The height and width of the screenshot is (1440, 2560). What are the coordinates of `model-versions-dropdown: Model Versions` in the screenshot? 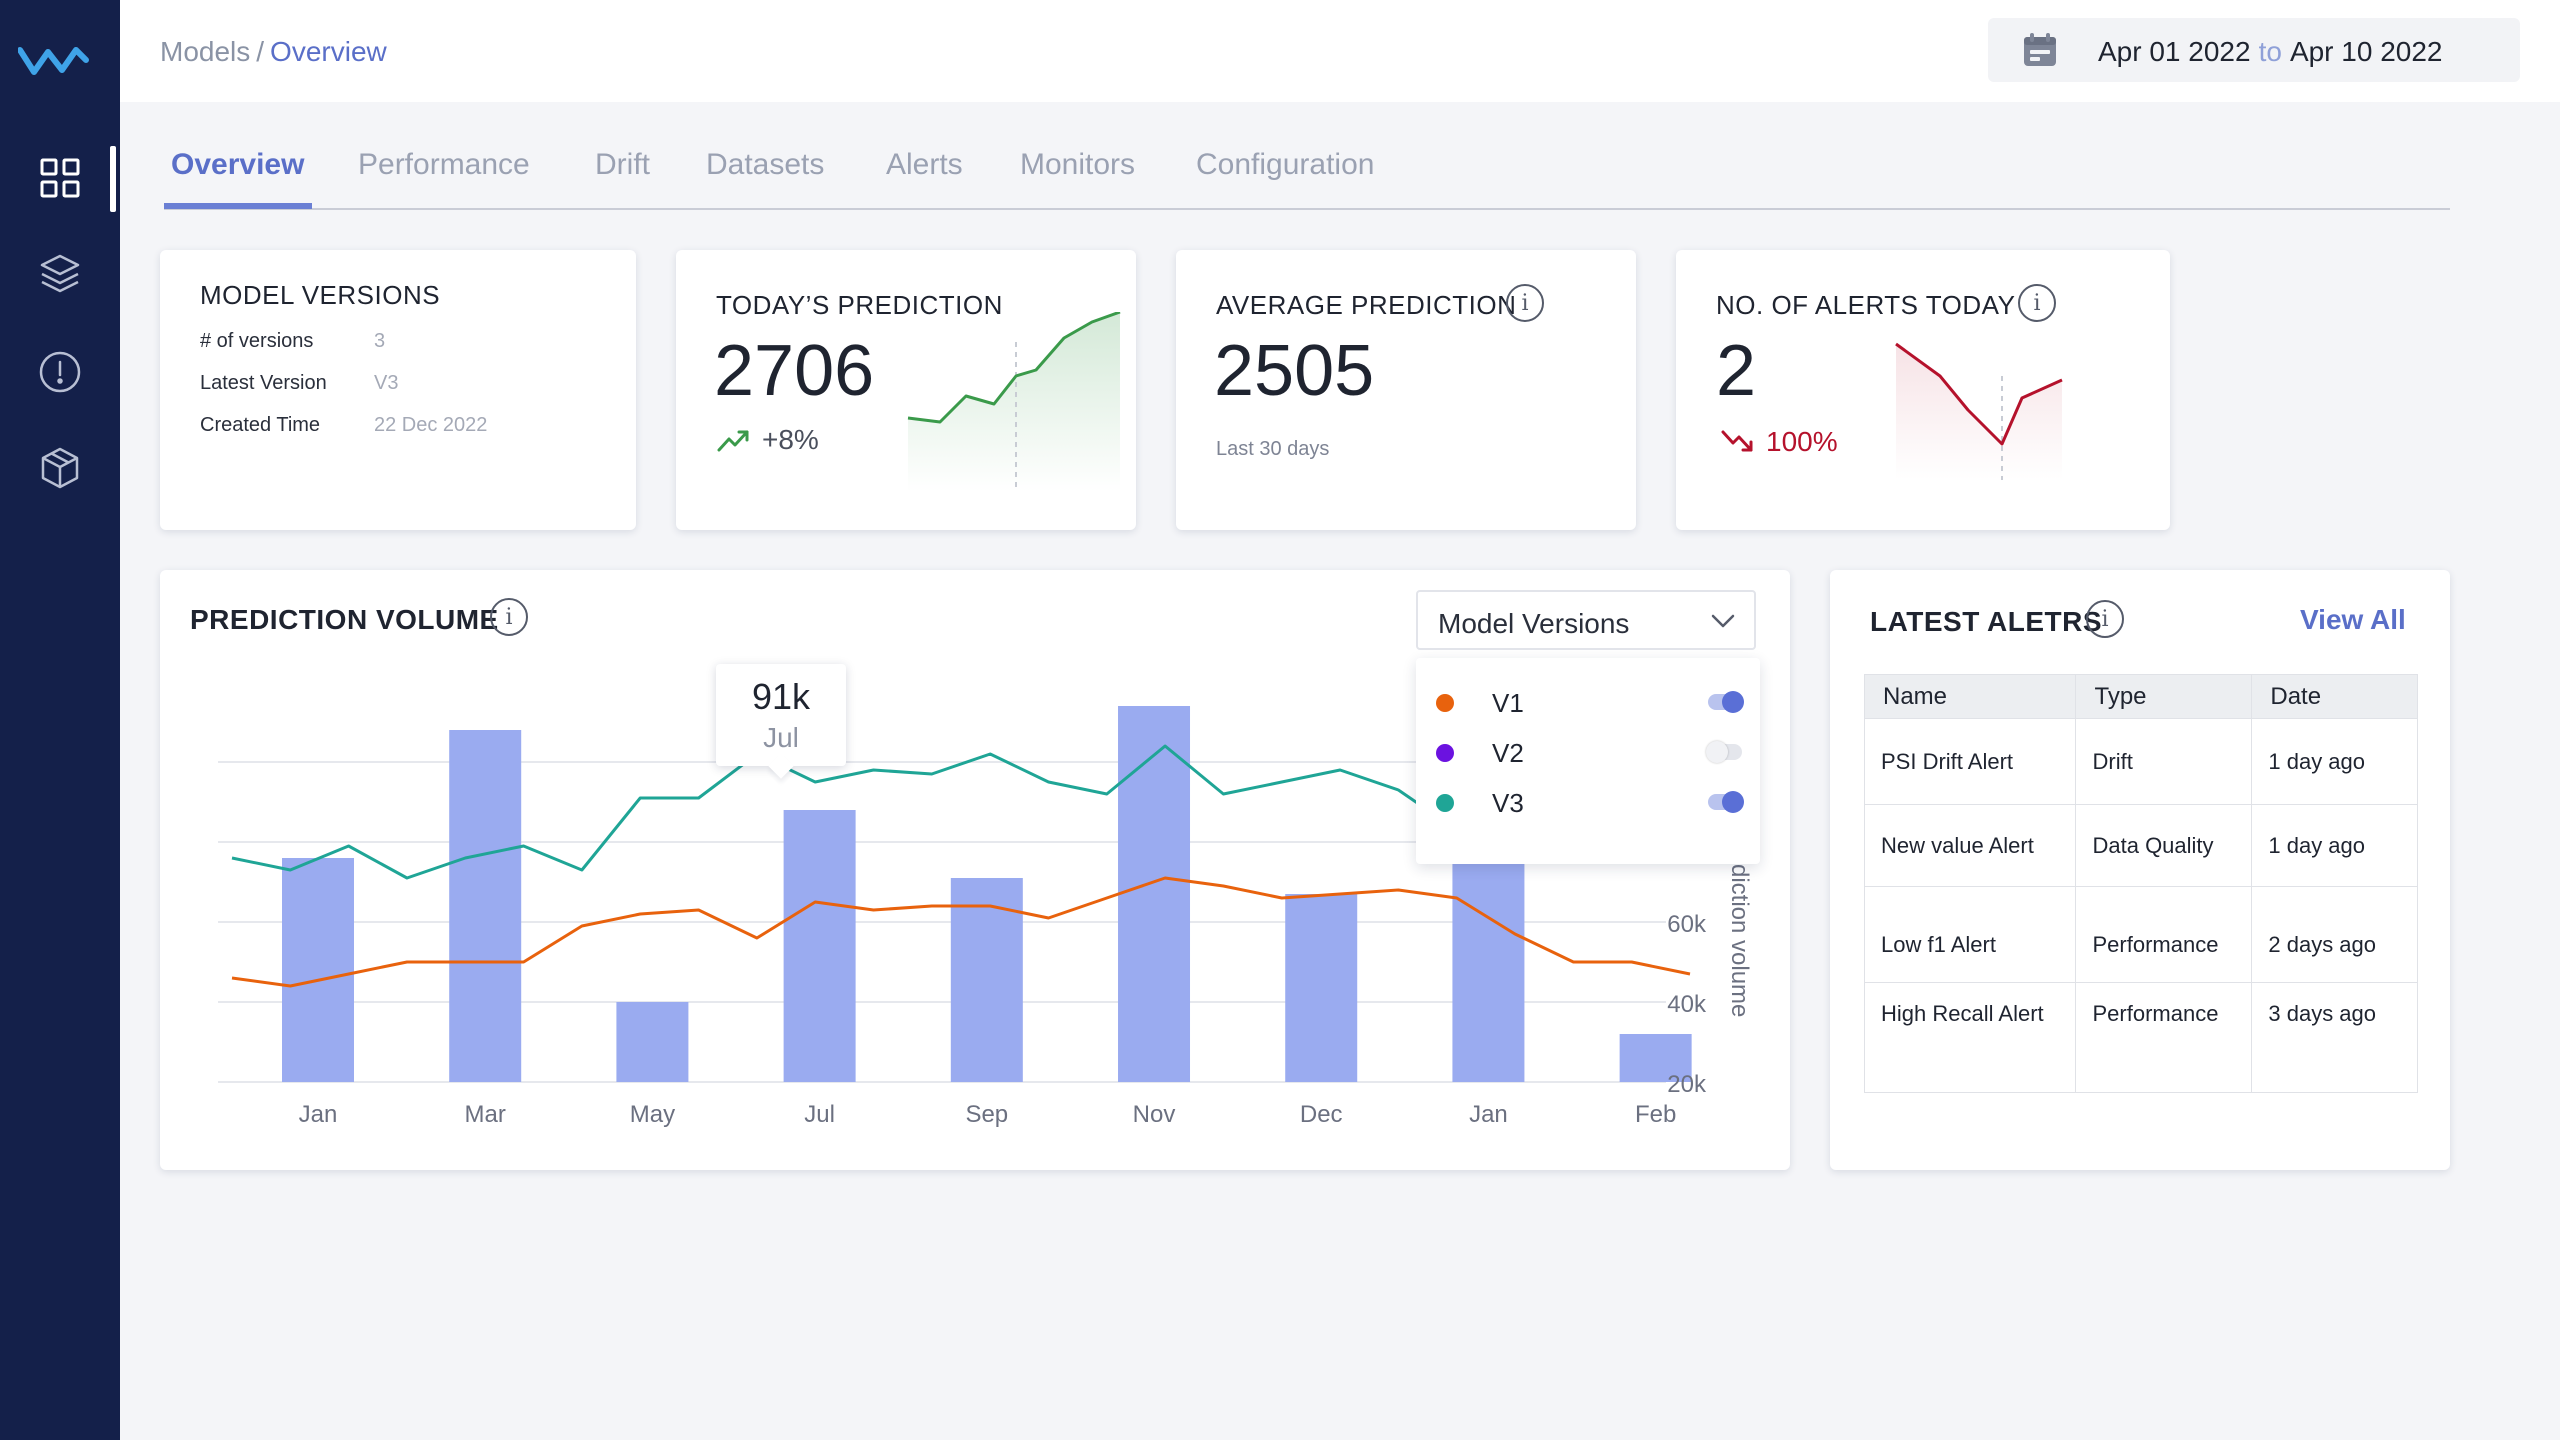 It's located at (1586, 620).